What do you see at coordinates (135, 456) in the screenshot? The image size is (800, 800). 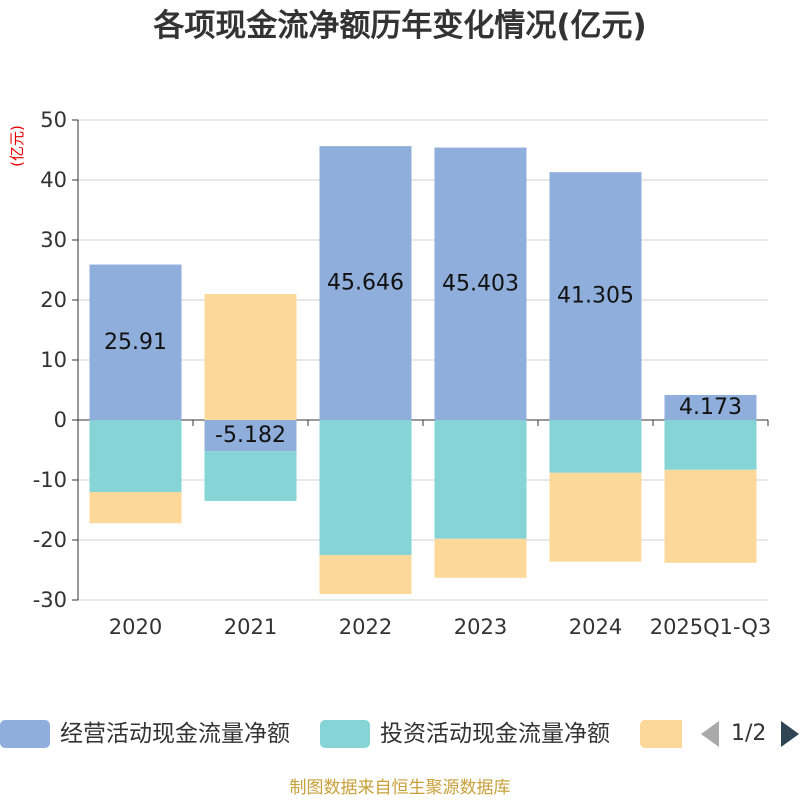 I see `bar-series-1-2020` at bounding box center [135, 456].